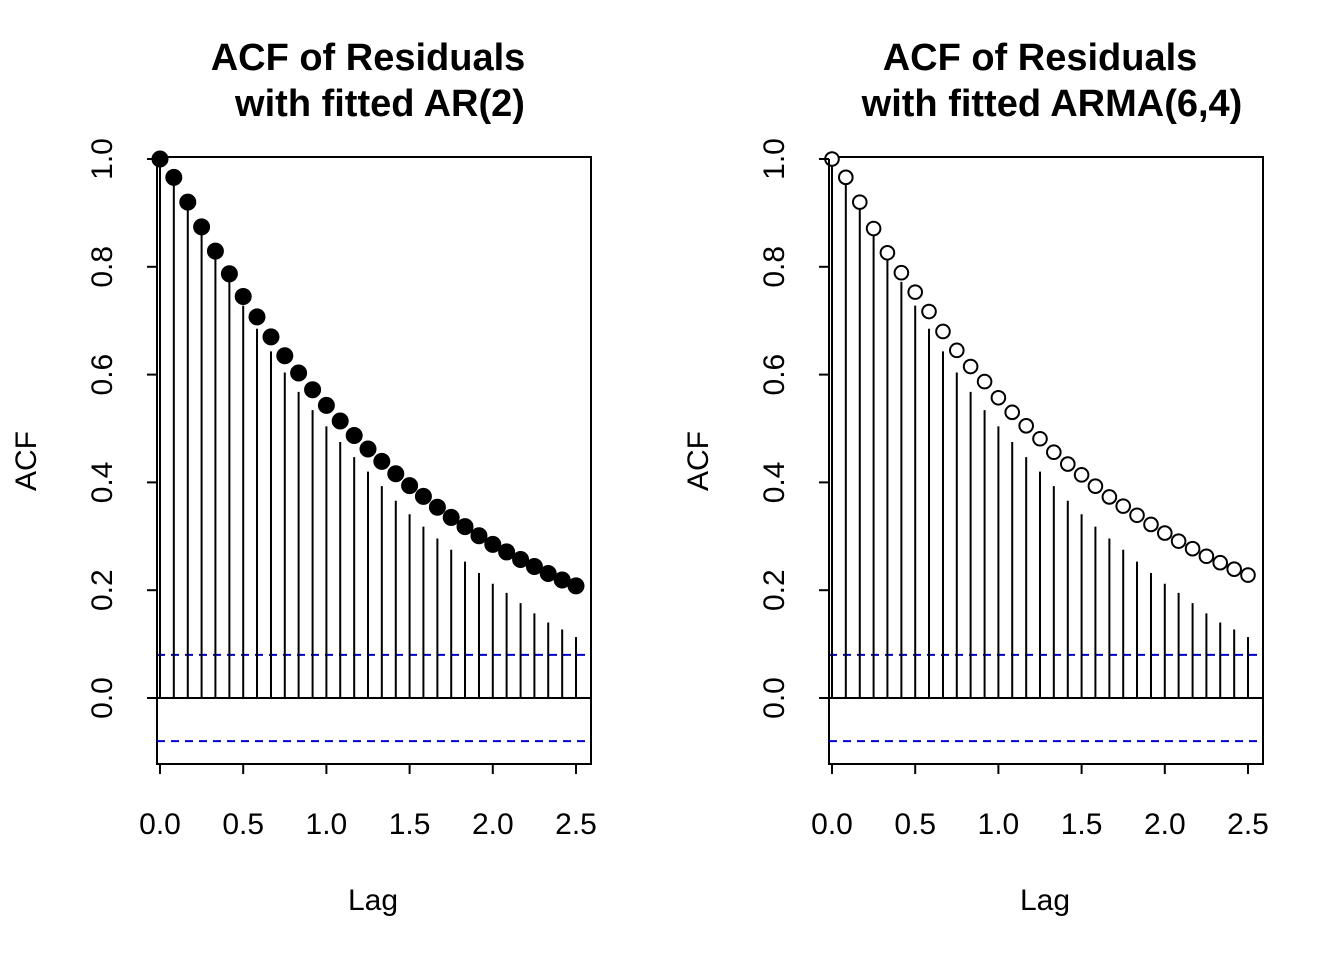 The height and width of the screenshot is (960, 1344). Describe the element at coordinates (1052, 104) in the screenshot. I see `chart-title-line2: with fitted ARMA(6,4)` at that location.